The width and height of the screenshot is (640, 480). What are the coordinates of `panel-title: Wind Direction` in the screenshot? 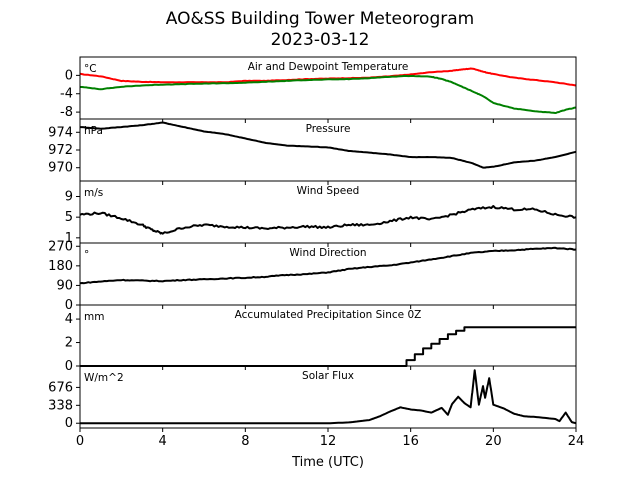 It's located at (327, 253).